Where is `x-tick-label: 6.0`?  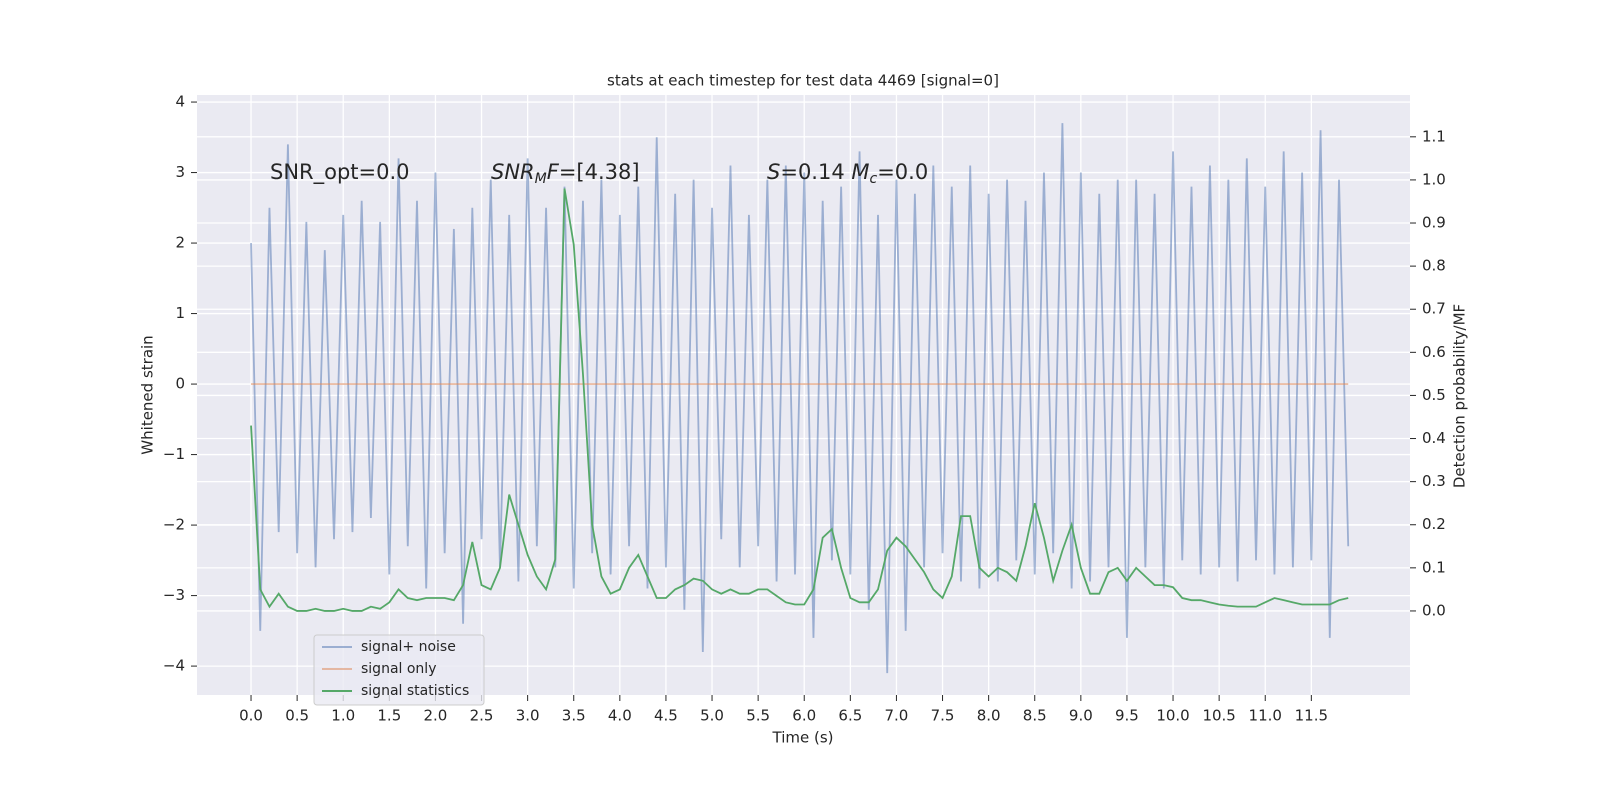
x-tick-label: 6.0 is located at coordinates (804, 716).